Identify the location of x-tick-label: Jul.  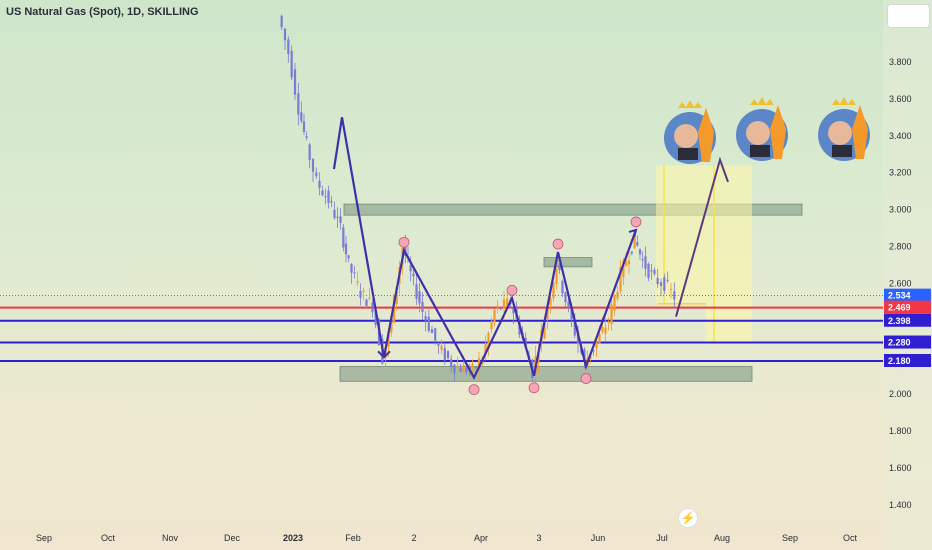
(662, 538).